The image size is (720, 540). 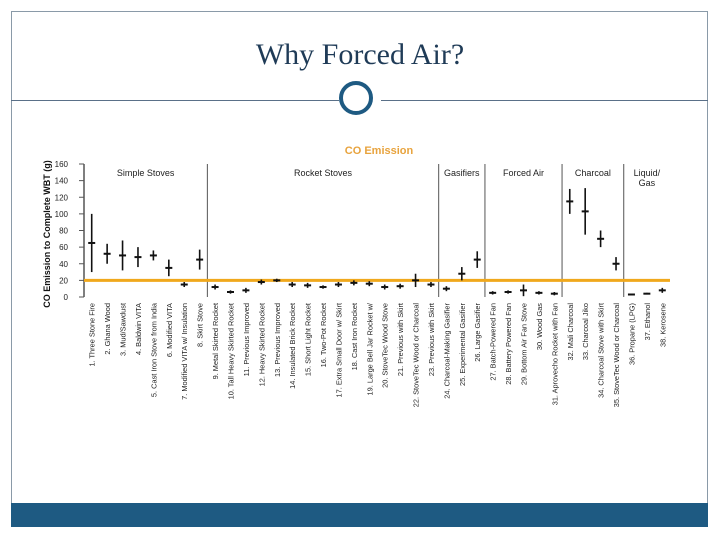 What do you see at coordinates (107, 329) in the screenshot?
I see `x-tick-label: 2. Ghana Wood` at bounding box center [107, 329].